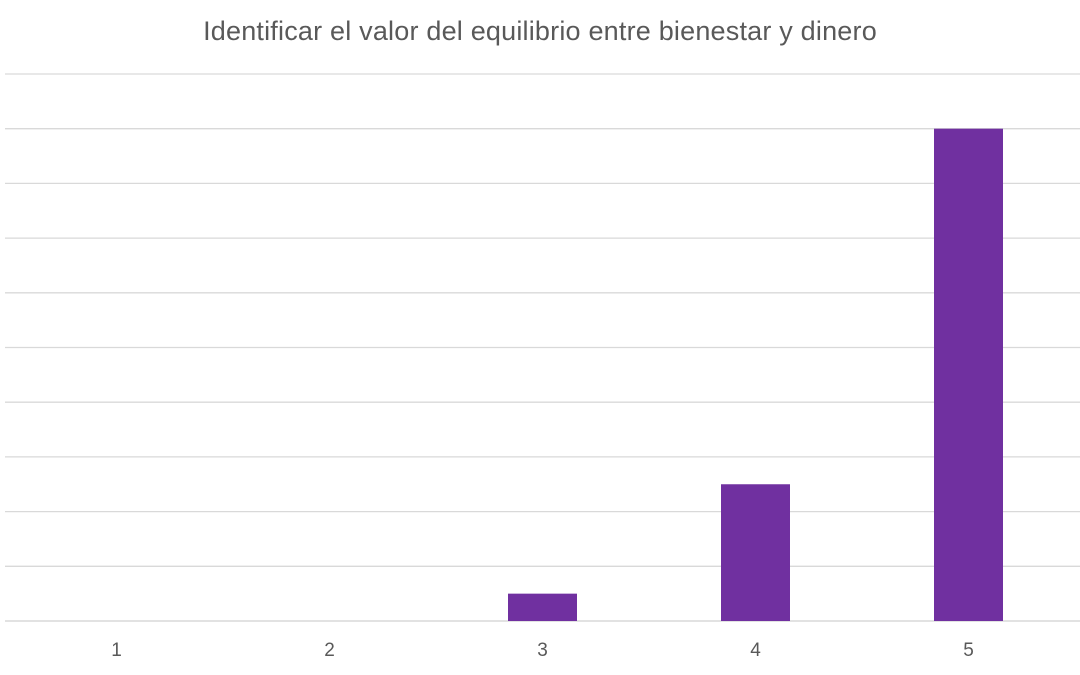 The width and height of the screenshot is (1080, 675). What do you see at coordinates (755, 650) in the screenshot?
I see `x-tick-label-4: 4` at bounding box center [755, 650].